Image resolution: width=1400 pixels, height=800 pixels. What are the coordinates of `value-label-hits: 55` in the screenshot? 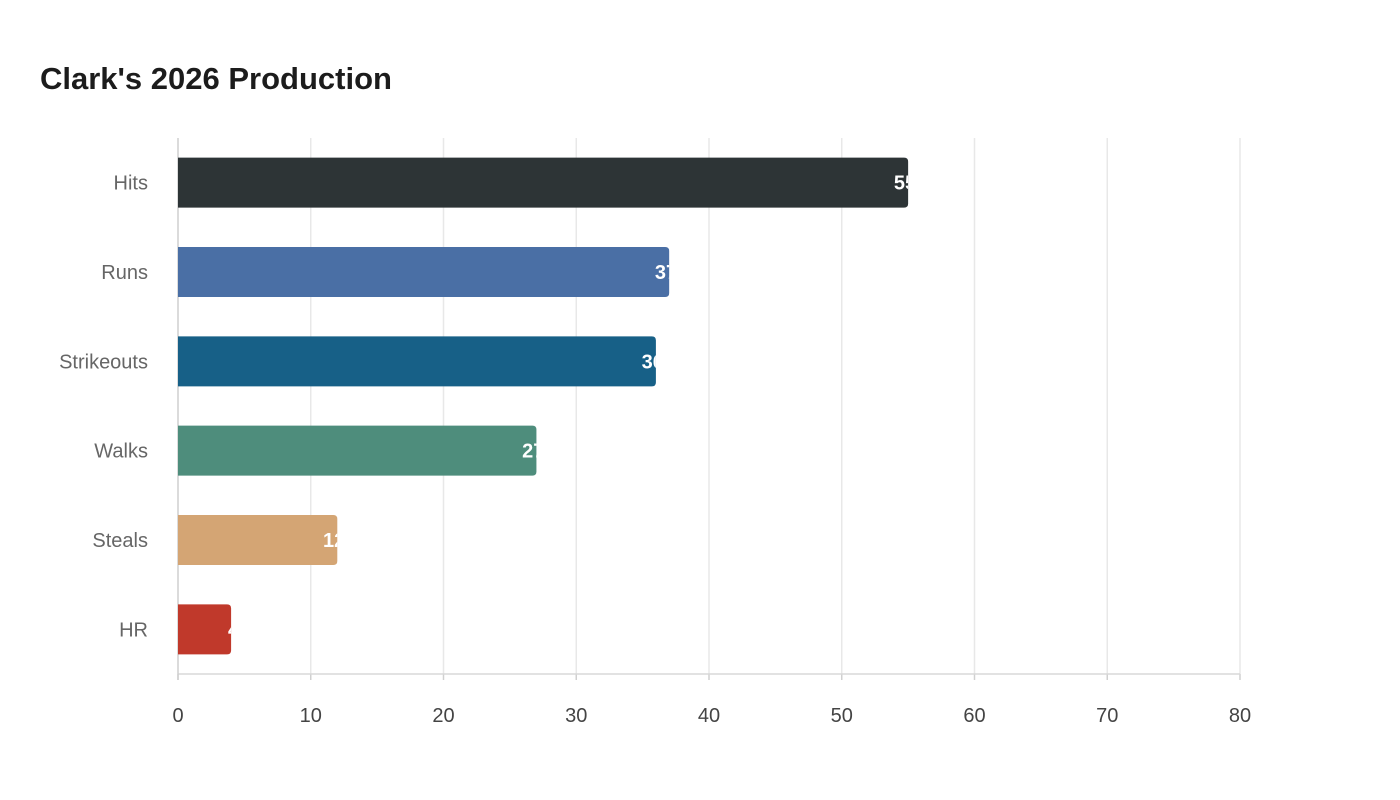 It's located at (905, 184).